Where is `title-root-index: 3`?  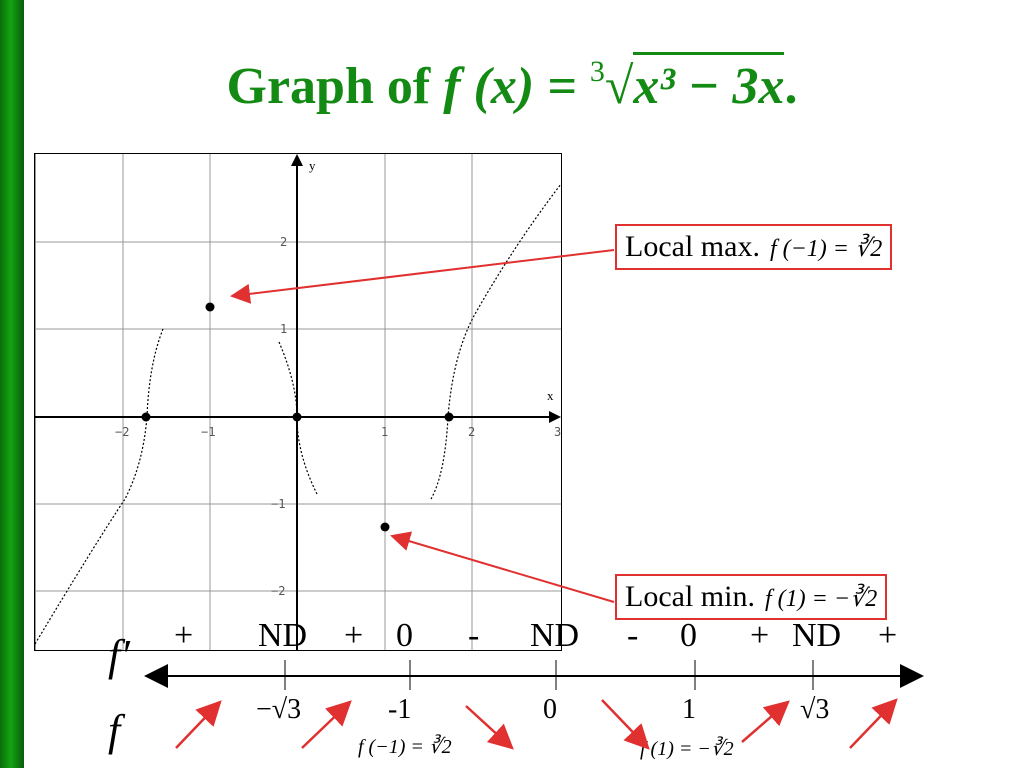 title-root-index: 3 is located at coordinates (597, 71).